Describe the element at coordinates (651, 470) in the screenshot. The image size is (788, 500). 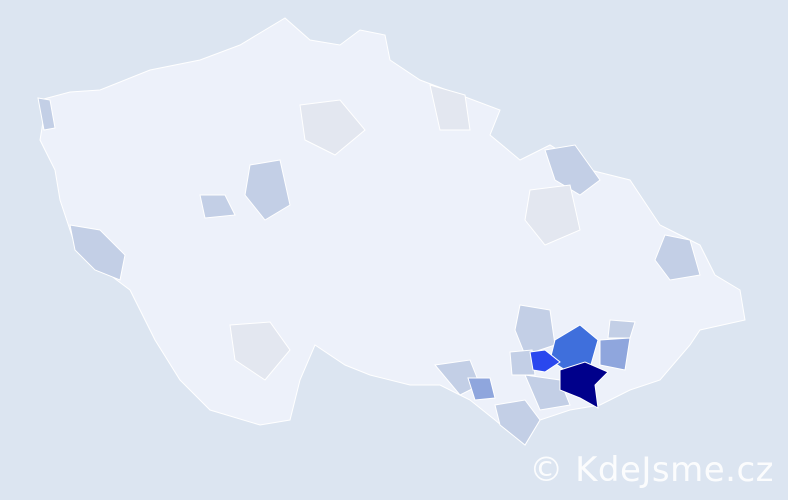
I see `watermark: © KdeJsme.cz` at that location.